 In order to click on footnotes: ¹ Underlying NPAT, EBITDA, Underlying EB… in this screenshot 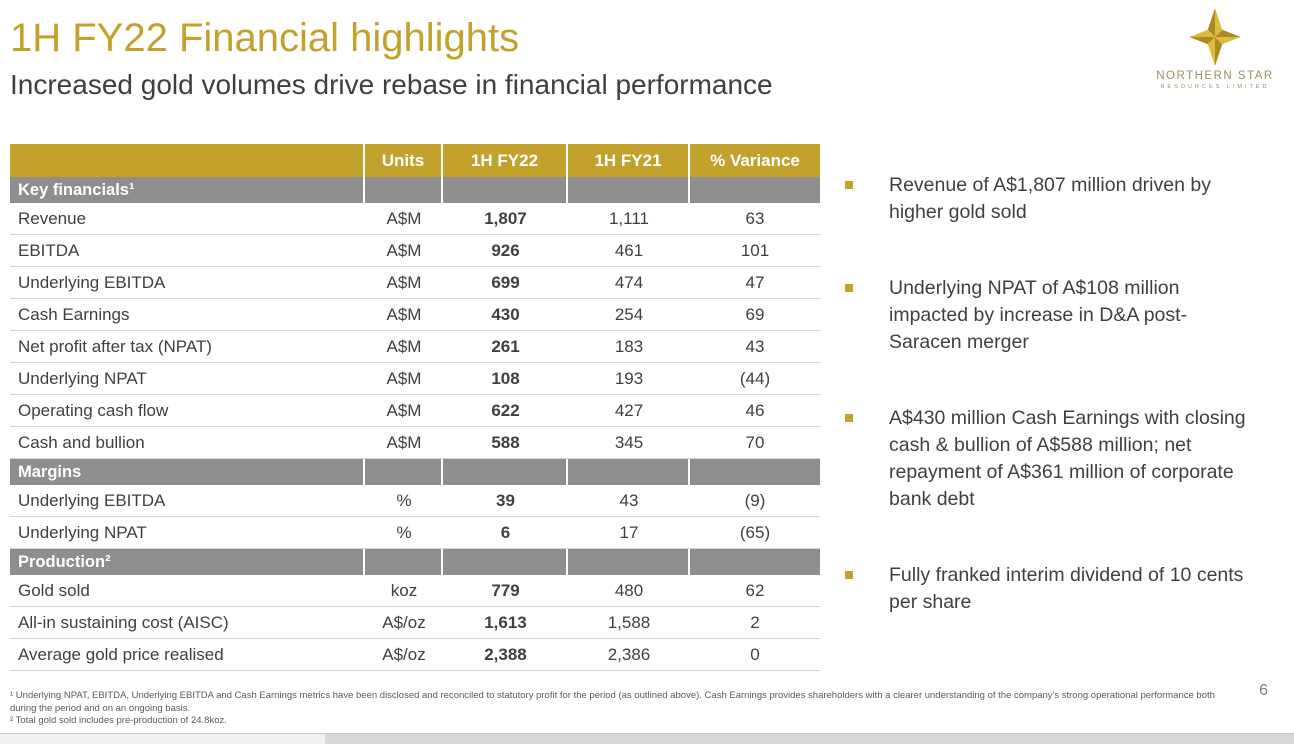, I will do `click(617, 709)`.